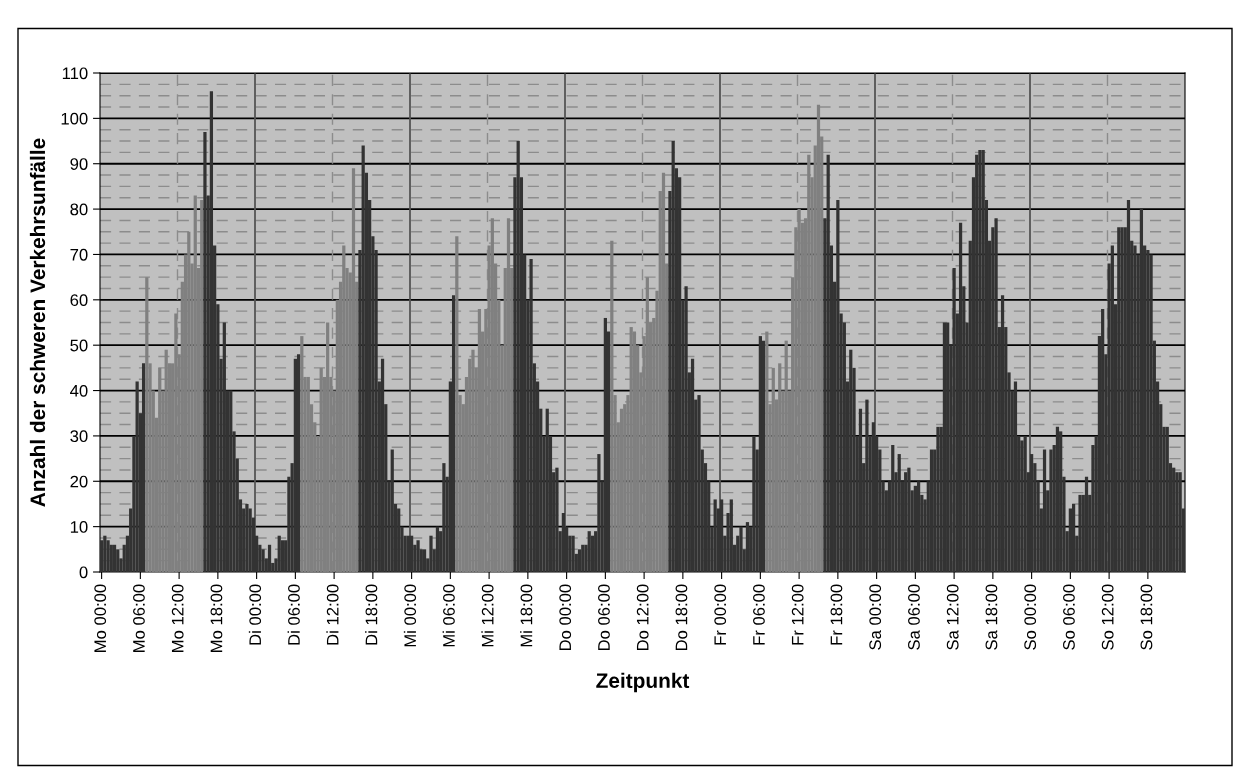  What do you see at coordinates (1030, 617) in the screenshot?
I see `x-tick-label: So 00:00` at bounding box center [1030, 617].